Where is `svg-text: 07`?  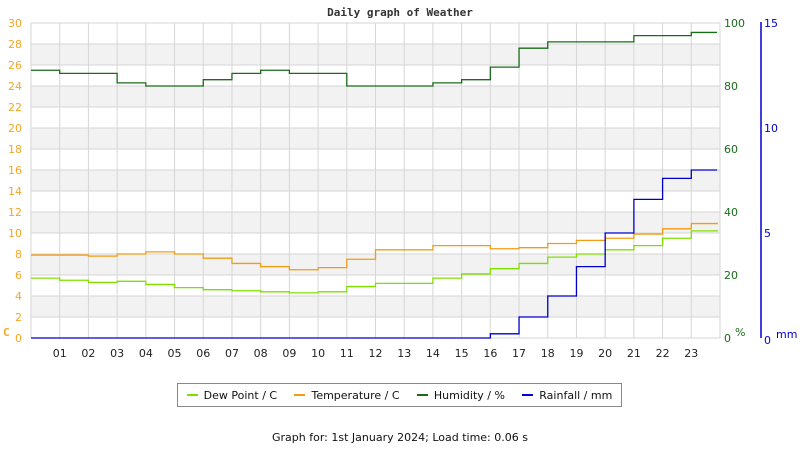 svg-text: 07 is located at coordinates (232, 353).